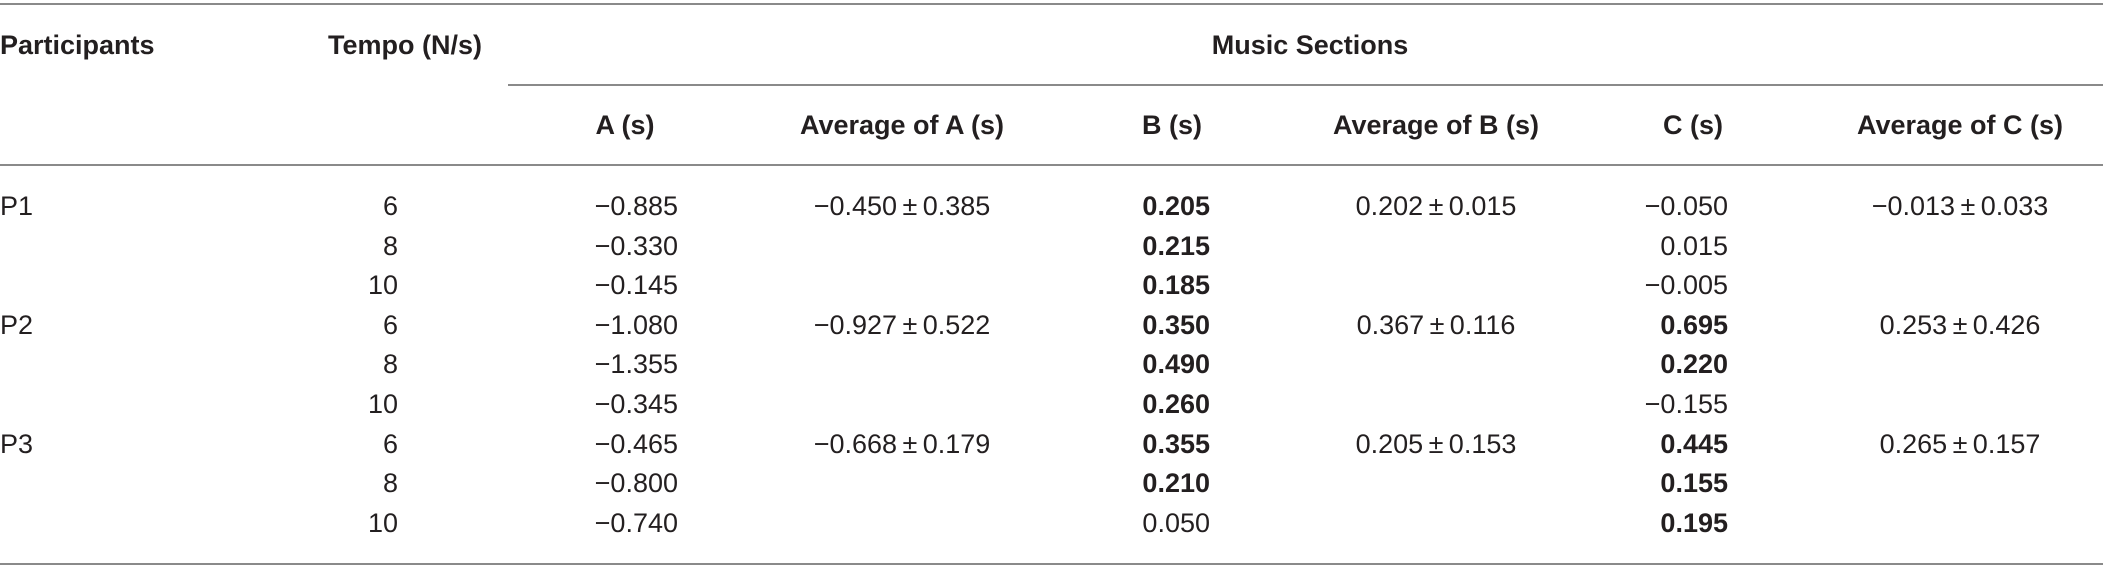  I want to click on cell-participant: P1, so click(17, 206).